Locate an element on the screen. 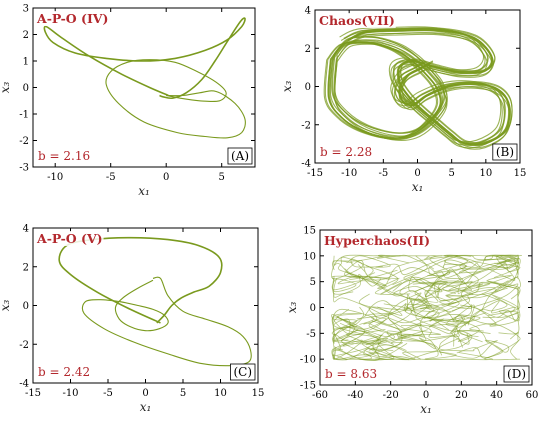 This screenshot has width=550, height=421. x-tick-label: -60 is located at coordinates (320, 395).